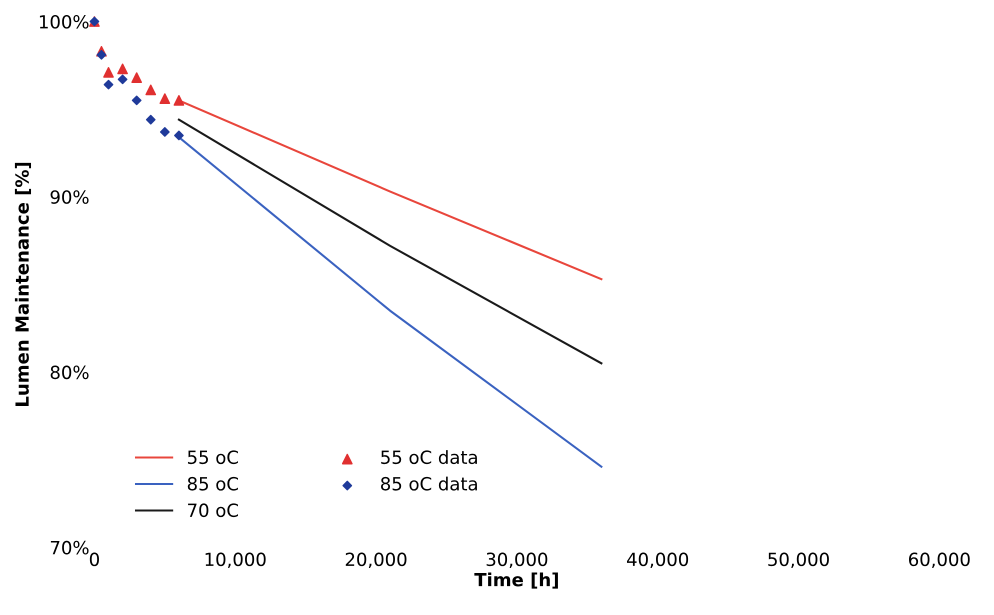 Image resolution: width=994 pixels, height=615 pixels. Describe the element at coordinates (798, 560) in the screenshot. I see `x-tick-label: 50,000` at that location.